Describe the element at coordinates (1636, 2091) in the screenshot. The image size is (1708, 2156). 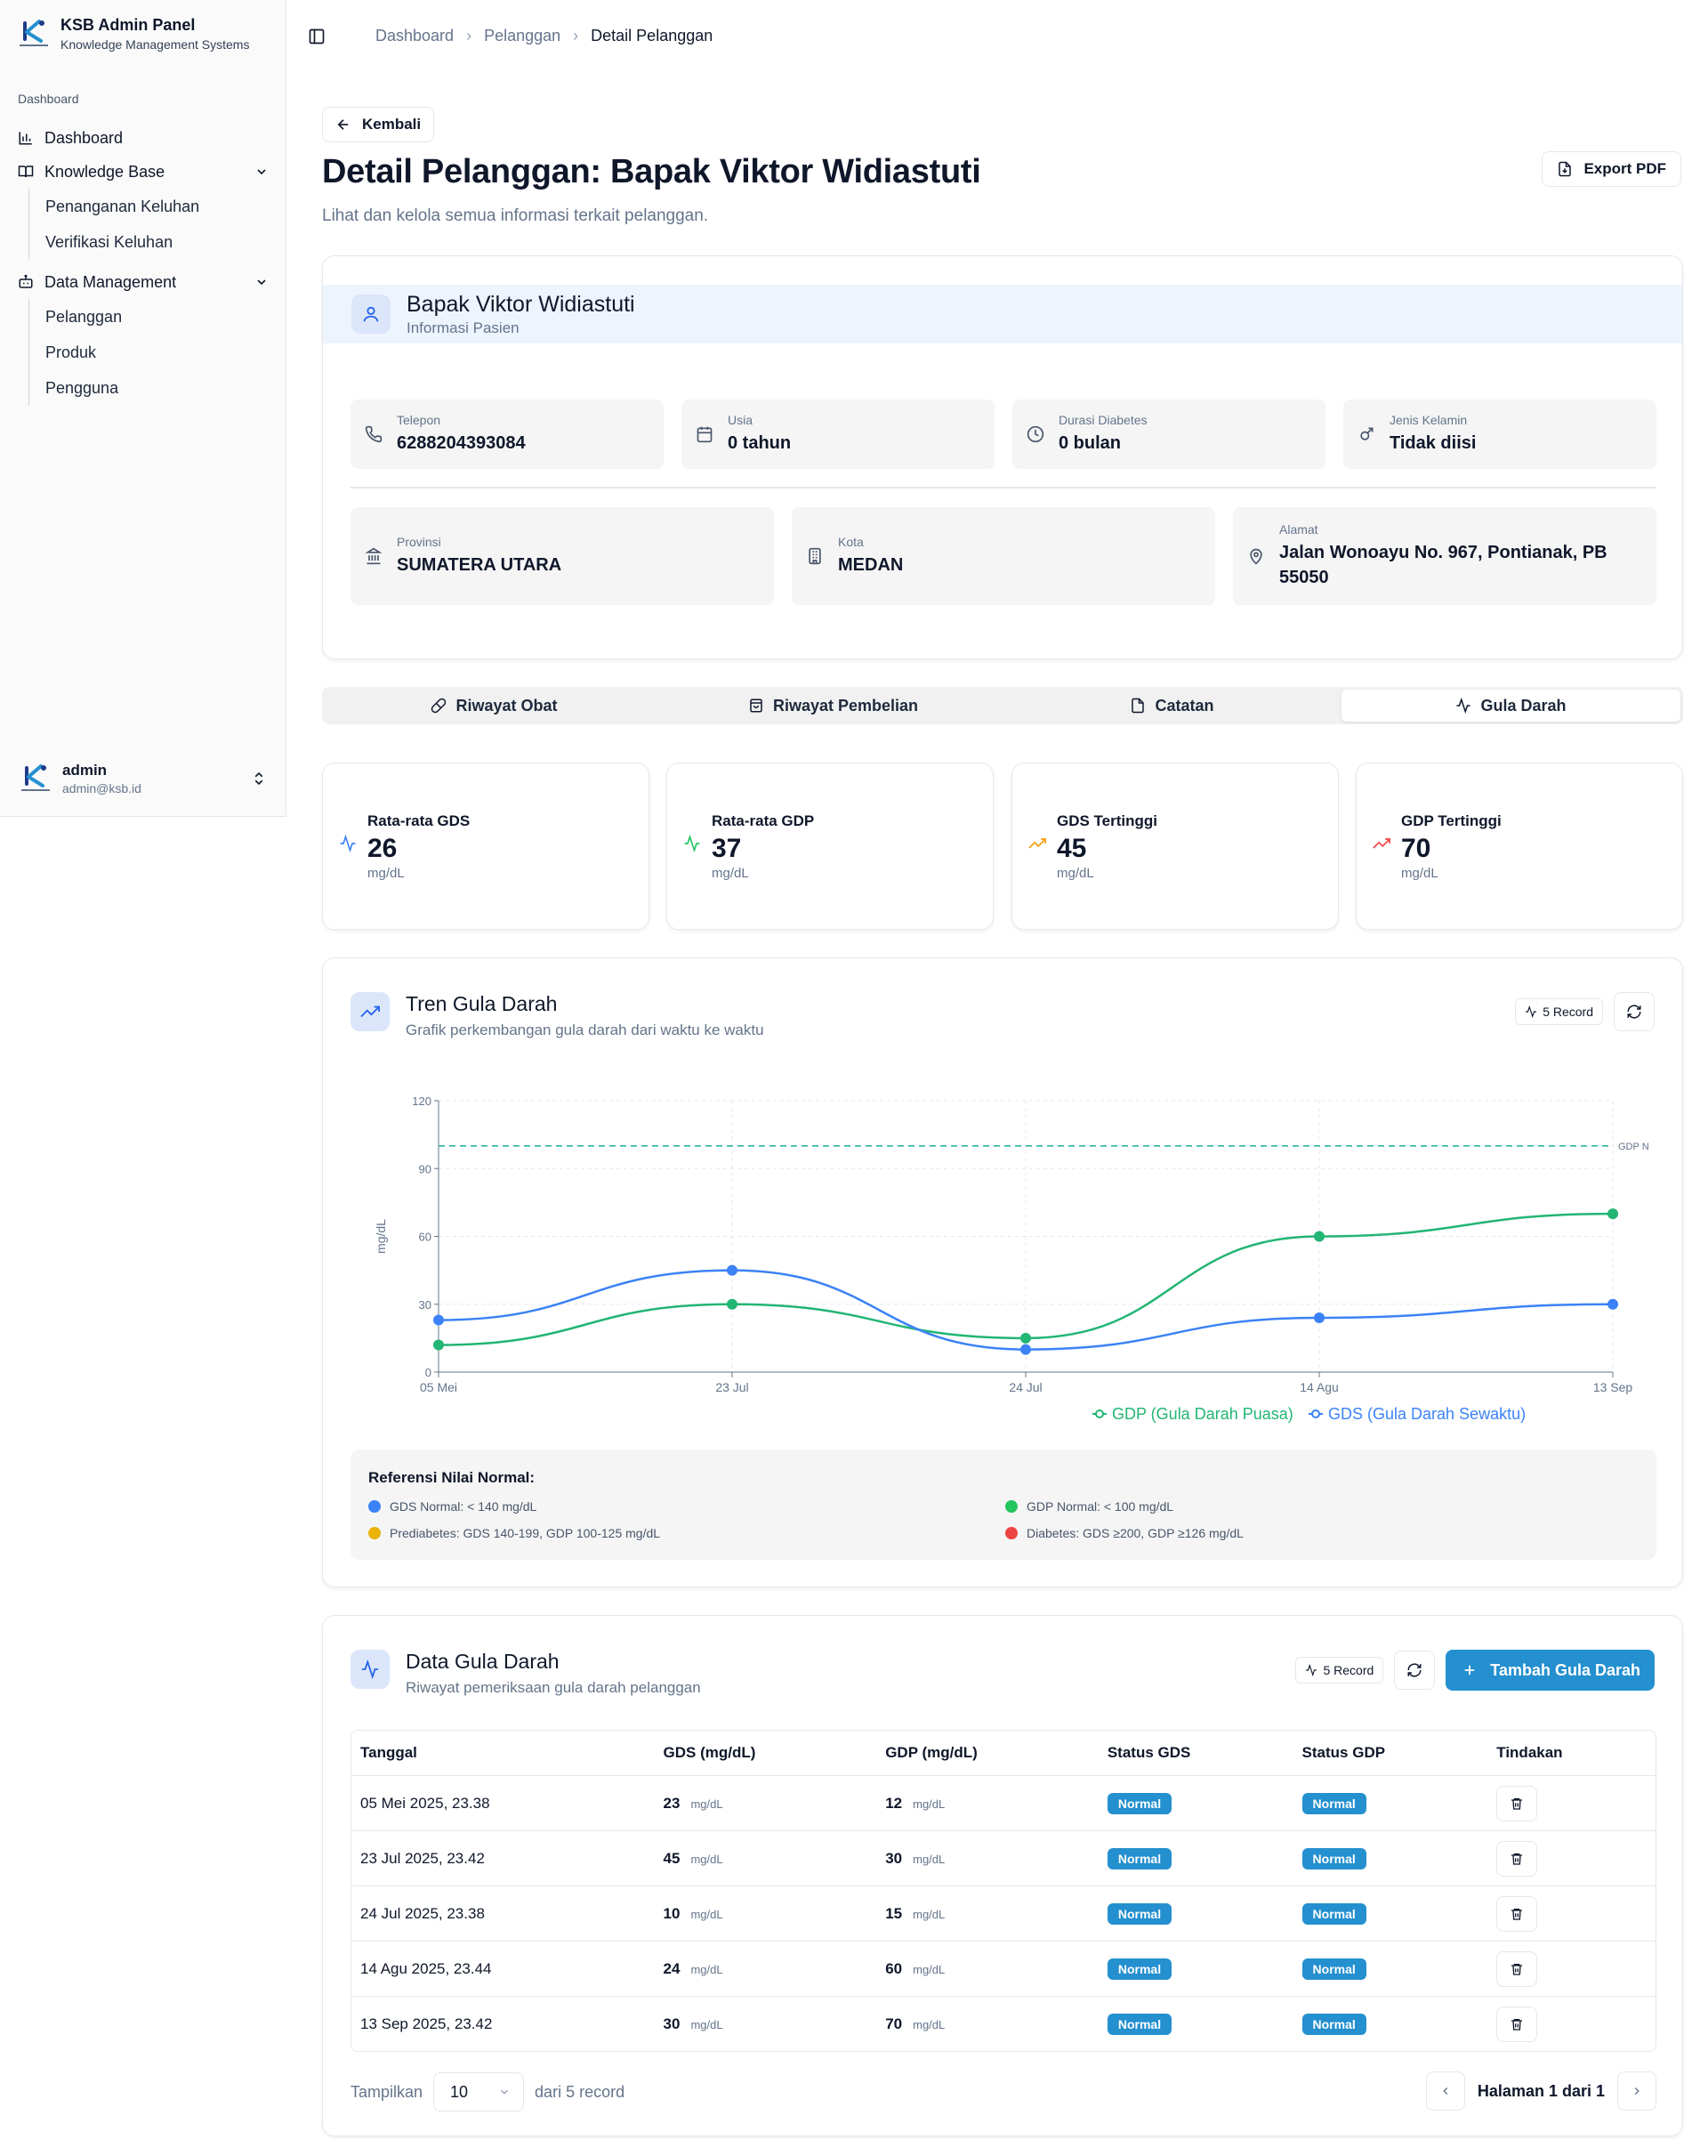
I see `next-page-button` at that location.